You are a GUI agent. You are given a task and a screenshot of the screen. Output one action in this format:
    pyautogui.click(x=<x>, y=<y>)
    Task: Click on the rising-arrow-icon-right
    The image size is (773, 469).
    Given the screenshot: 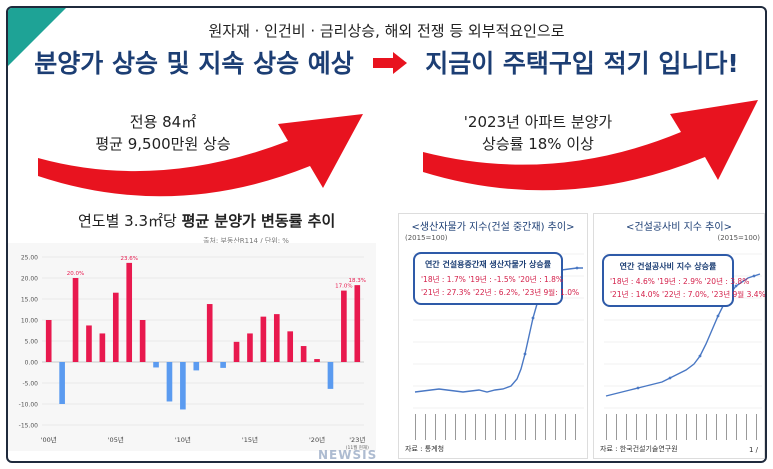 What is the action you would take?
    pyautogui.click(x=590, y=145)
    